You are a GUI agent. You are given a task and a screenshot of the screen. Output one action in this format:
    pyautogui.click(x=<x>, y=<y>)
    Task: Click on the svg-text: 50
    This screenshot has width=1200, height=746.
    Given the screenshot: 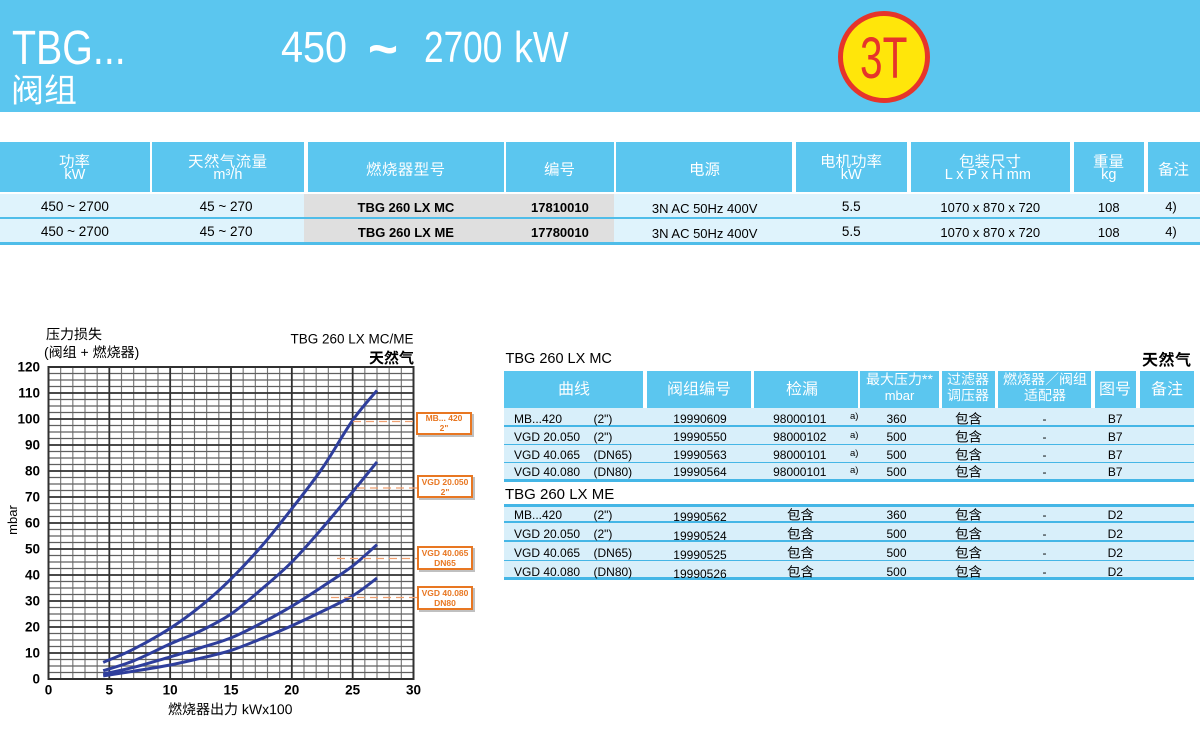 What is the action you would take?
    pyautogui.click(x=32, y=549)
    